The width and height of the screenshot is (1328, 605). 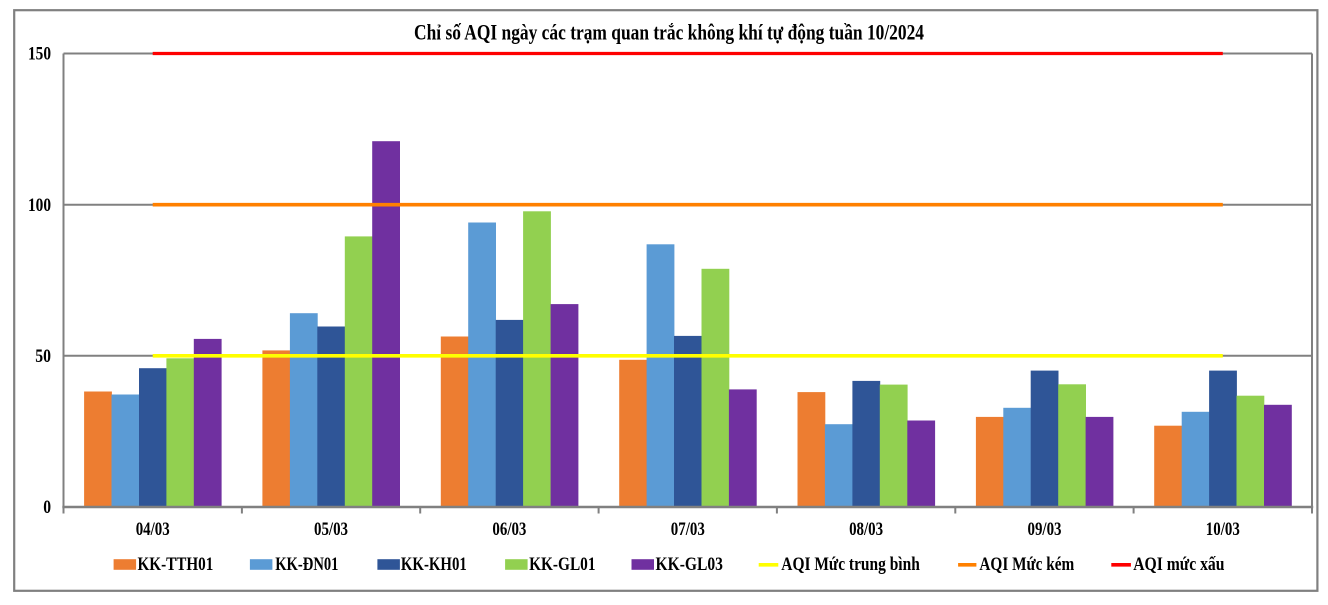 What do you see at coordinates (850, 564) in the screenshot?
I see `svg-text: AQI Mức trung bình` at bounding box center [850, 564].